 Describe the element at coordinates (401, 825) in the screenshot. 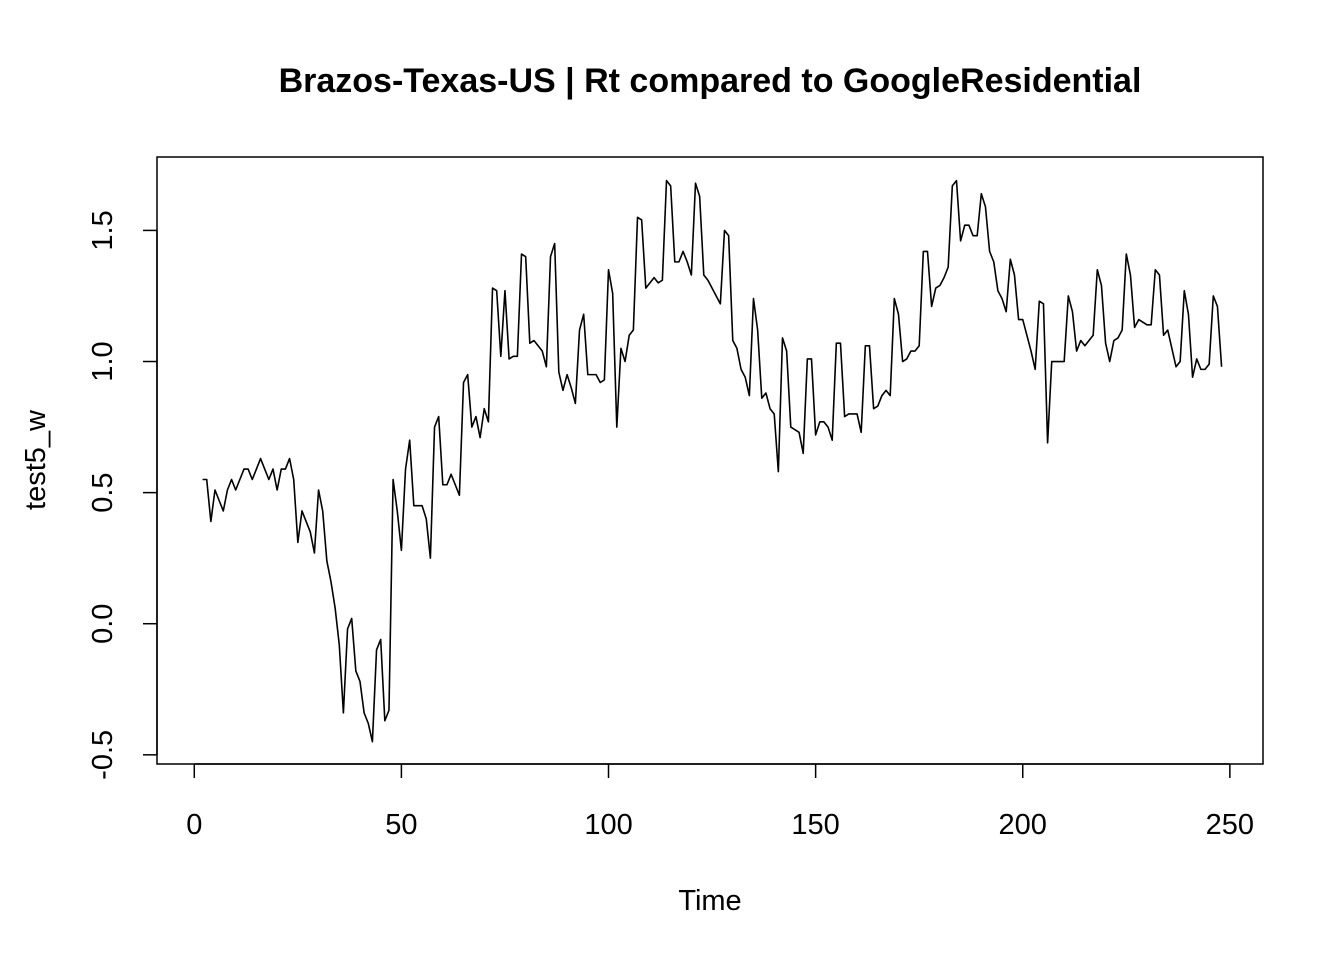

I see `x-tick-label: 50` at that location.